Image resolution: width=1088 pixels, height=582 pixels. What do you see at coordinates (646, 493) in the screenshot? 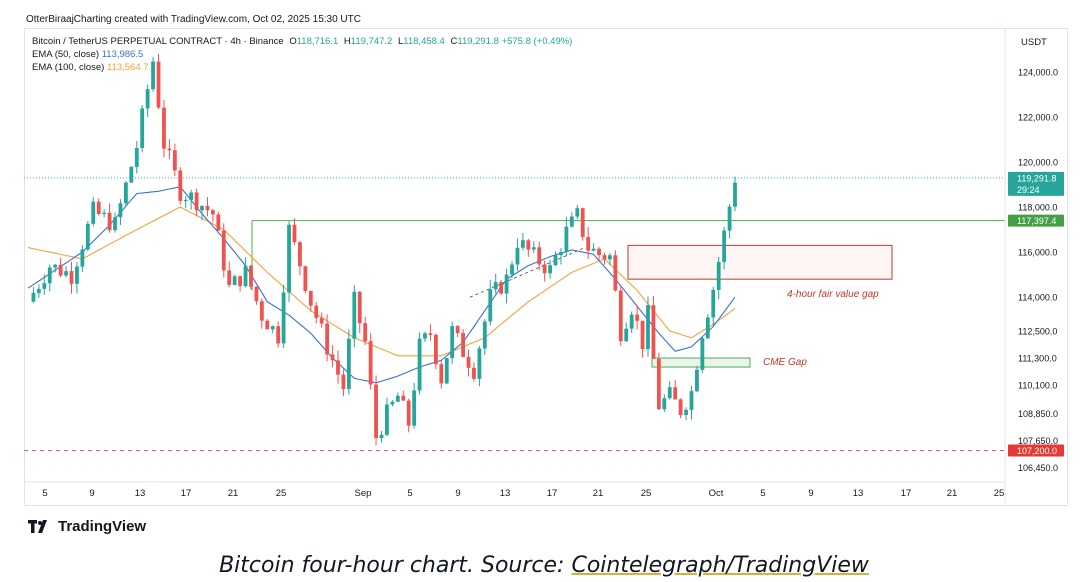
I see `time-tick-label: 25` at bounding box center [646, 493].